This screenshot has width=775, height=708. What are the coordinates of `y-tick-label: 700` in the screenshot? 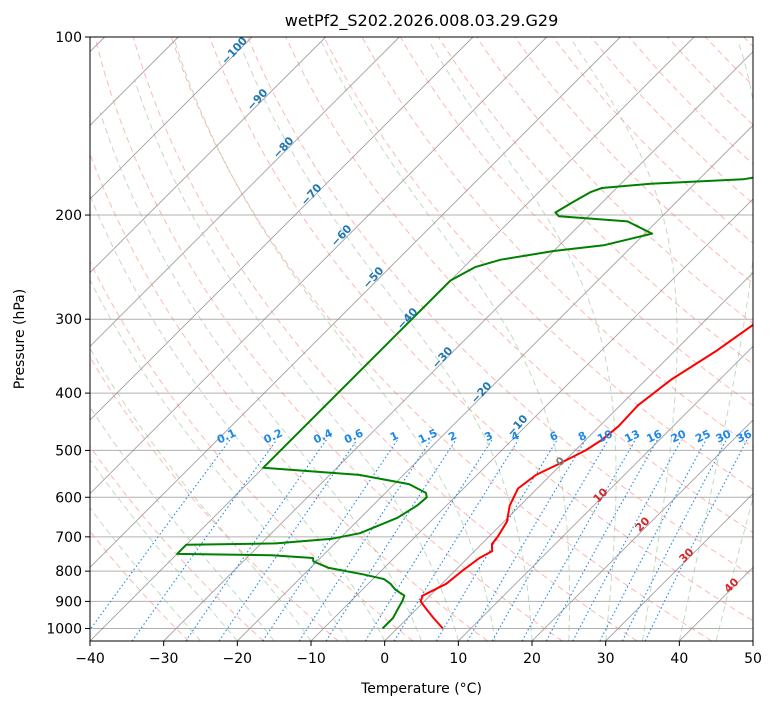 It's located at (68, 538).